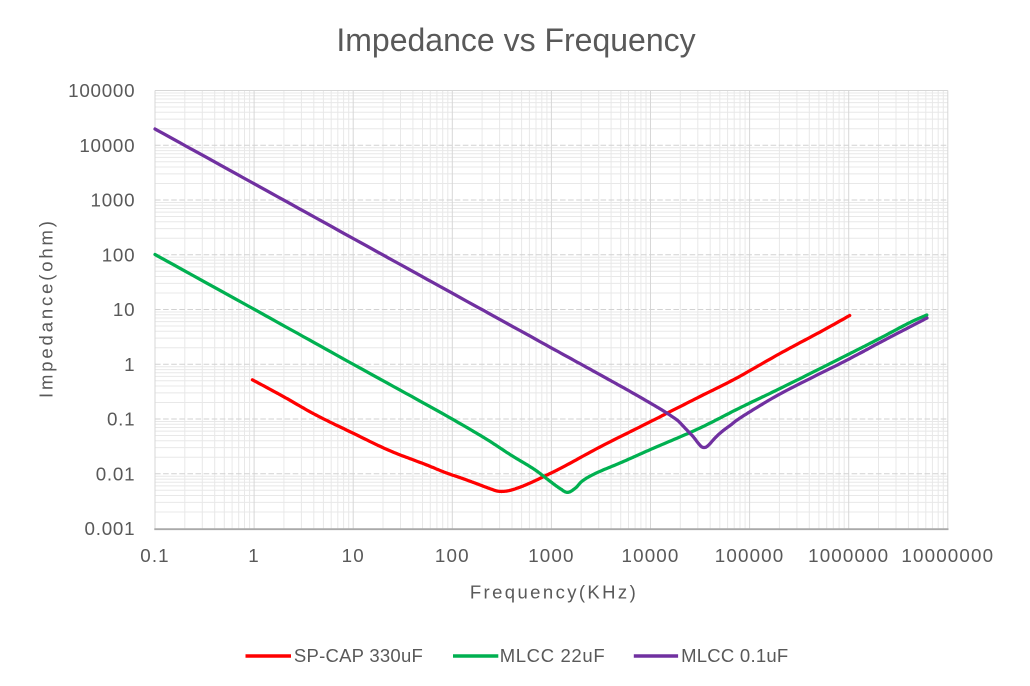  What do you see at coordinates (554, 592) in the screenshot?
I see `svg-text: Frequency(KHz)` at bounding box center [554, 592].